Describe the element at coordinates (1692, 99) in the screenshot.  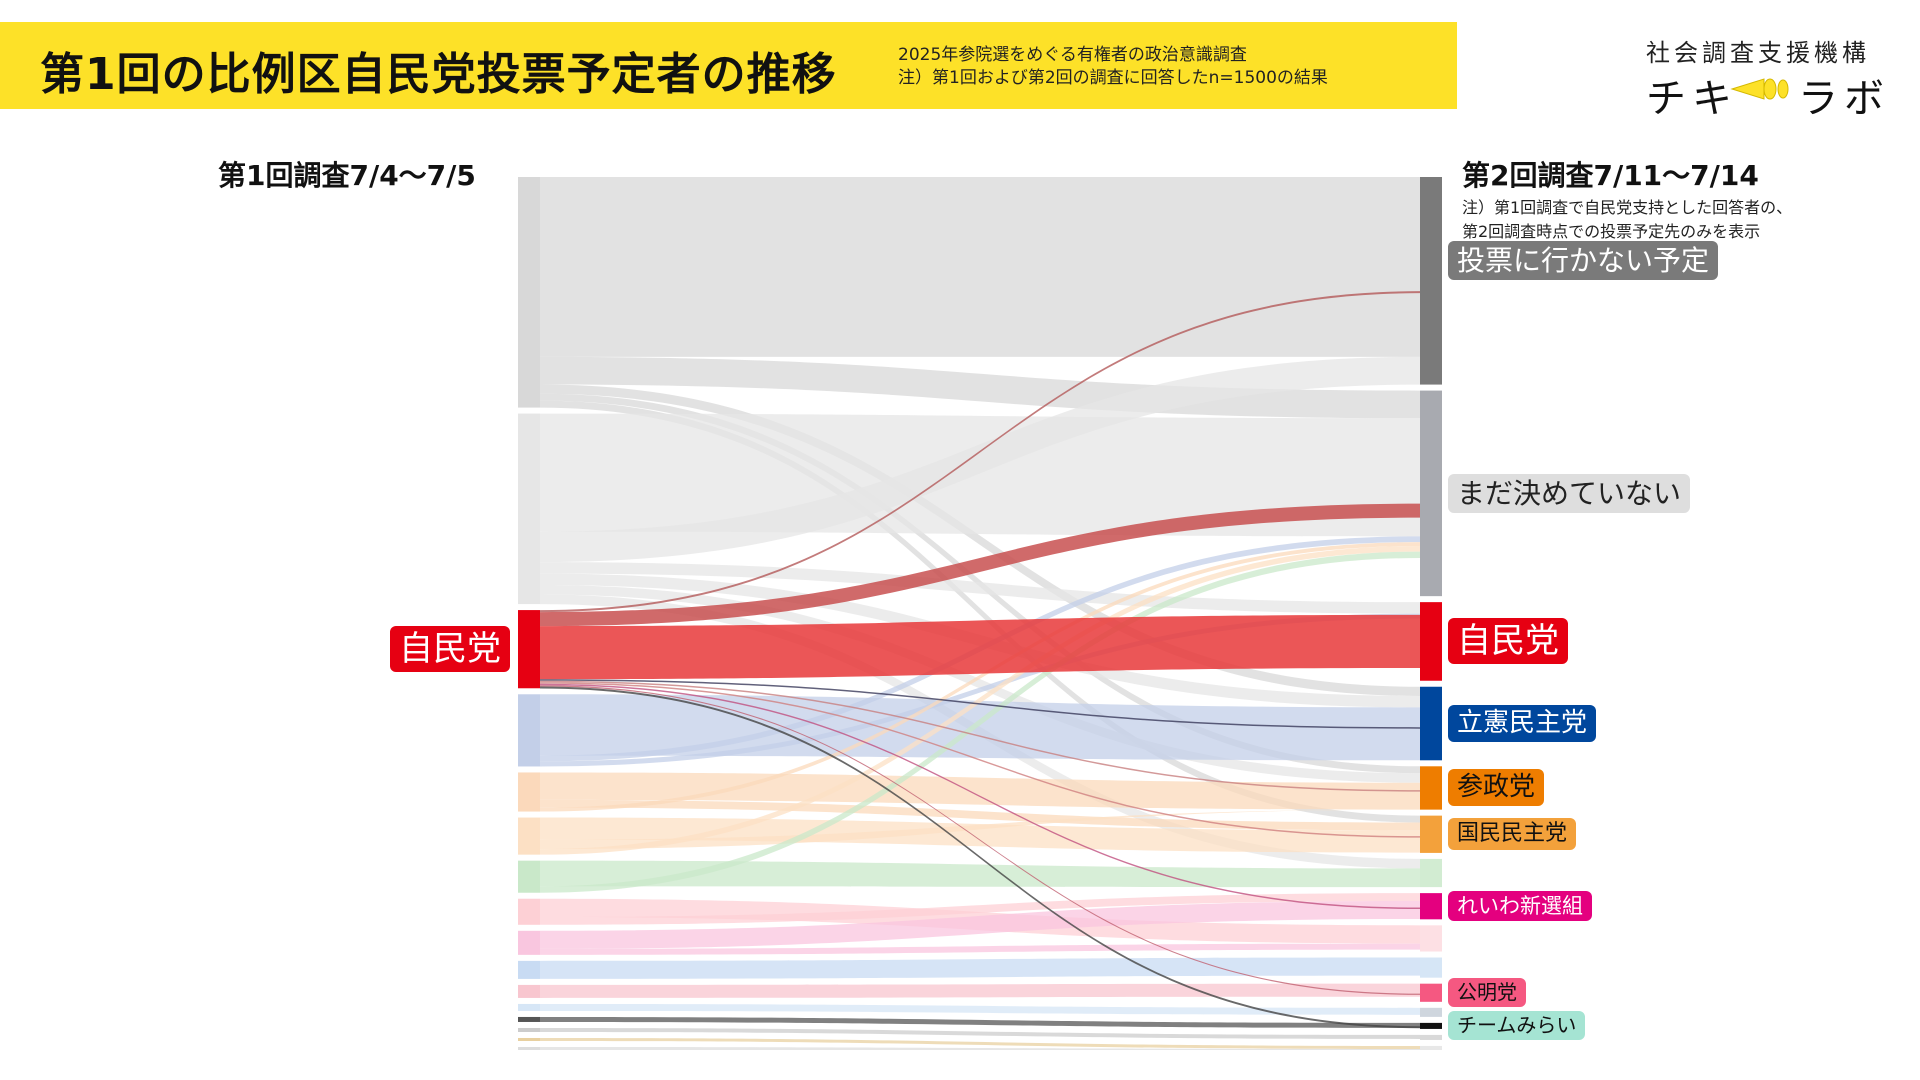
I see `logo-text-left: チキ` at that location.